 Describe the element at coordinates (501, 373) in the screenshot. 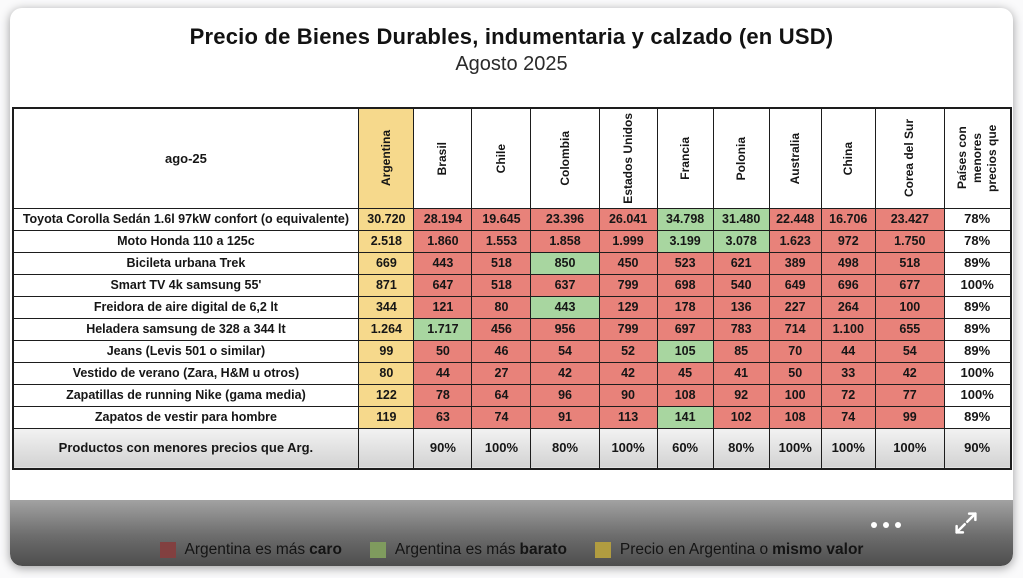

I see `price-cell: 27` at that location.